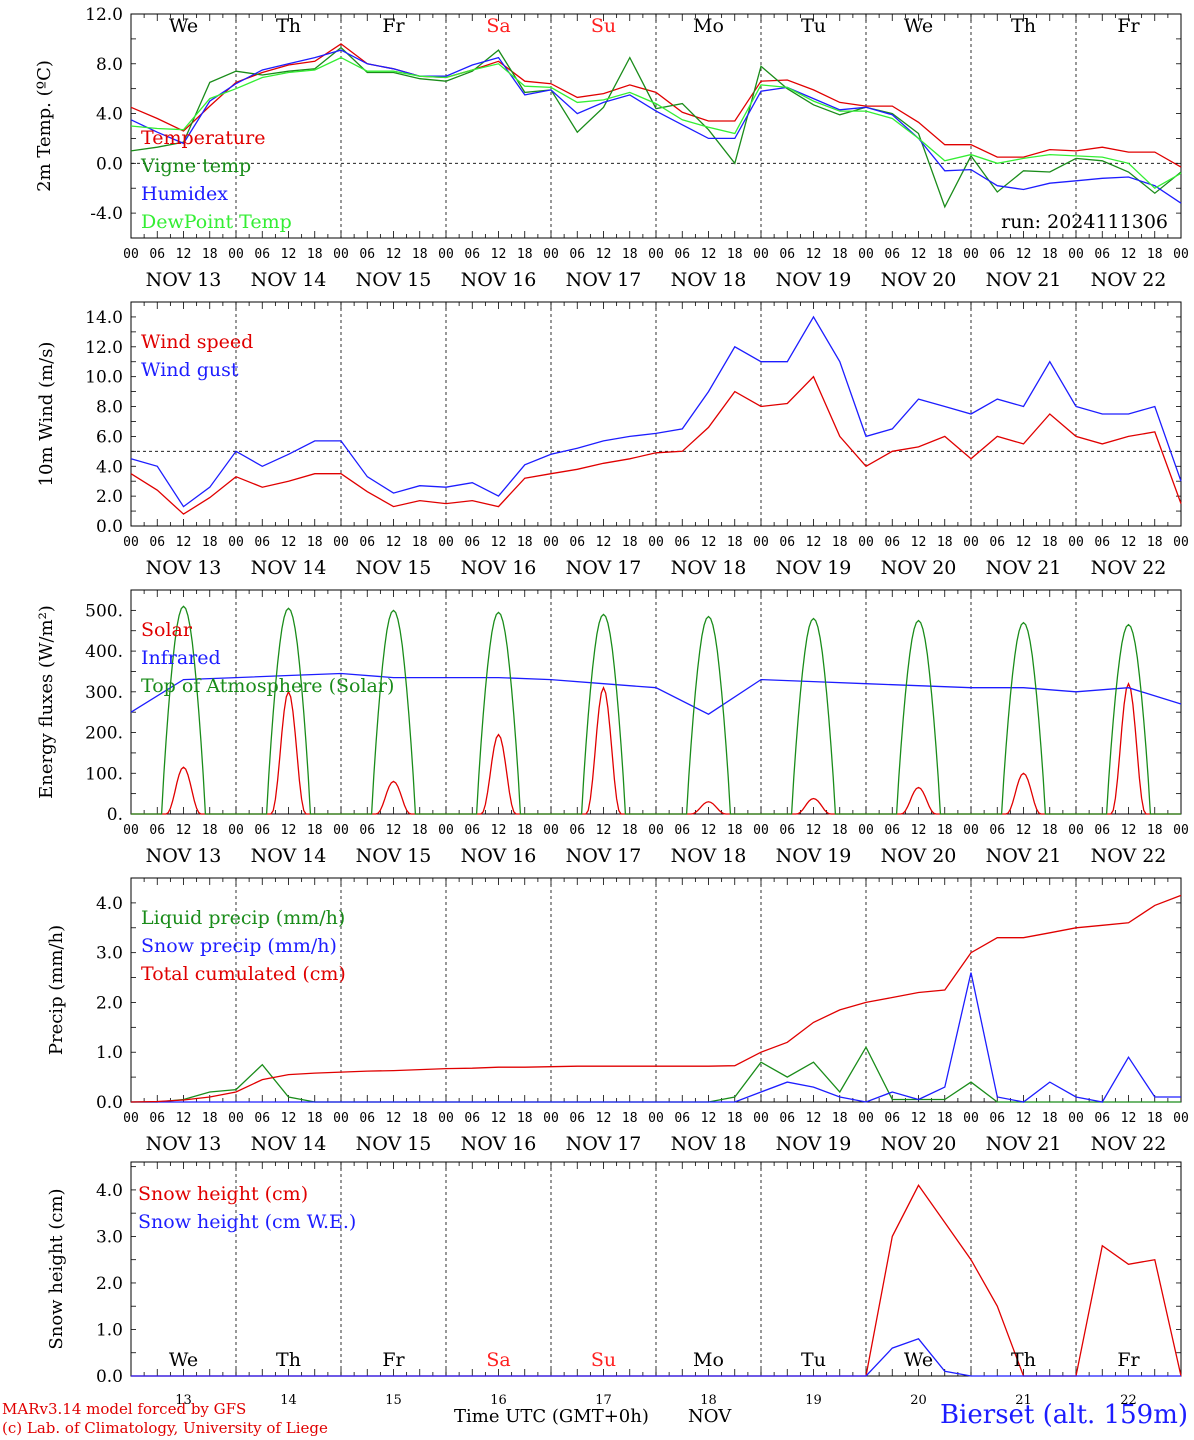 The image size is (1194, 1440). What do you see at coordinates (918, 26) in the screenshot?
I see `weekday-label: We` at bounding box center [918, 26].